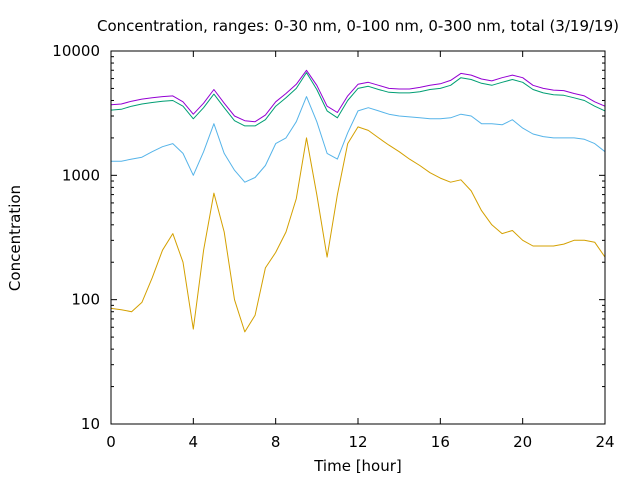 This screenshot has width=640, height=480. I want to click on y-tick-label: 10000, so click(76, 51).